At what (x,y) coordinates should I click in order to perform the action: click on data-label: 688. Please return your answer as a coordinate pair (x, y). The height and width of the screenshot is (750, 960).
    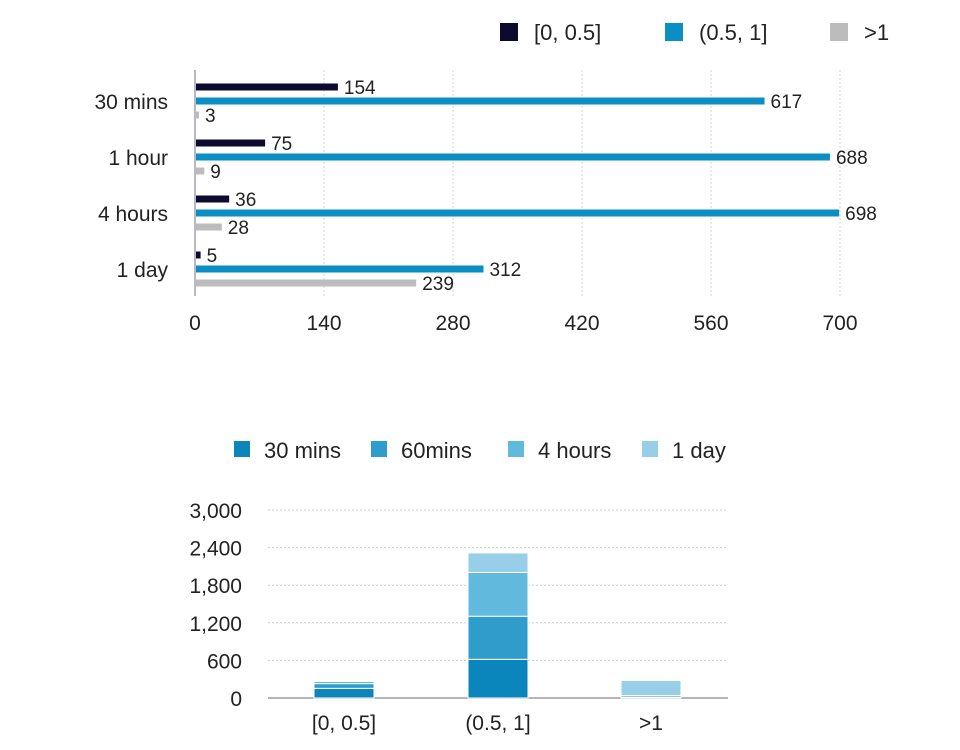
    Looking at the image, I should click on (852, 158).